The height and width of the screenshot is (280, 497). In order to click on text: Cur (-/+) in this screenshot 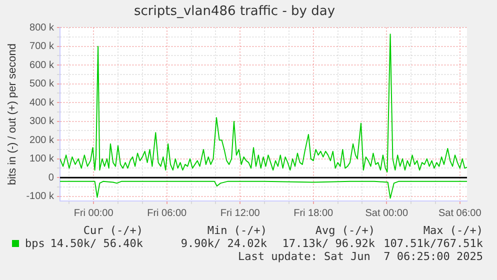, I will do `click(113, 230)`.